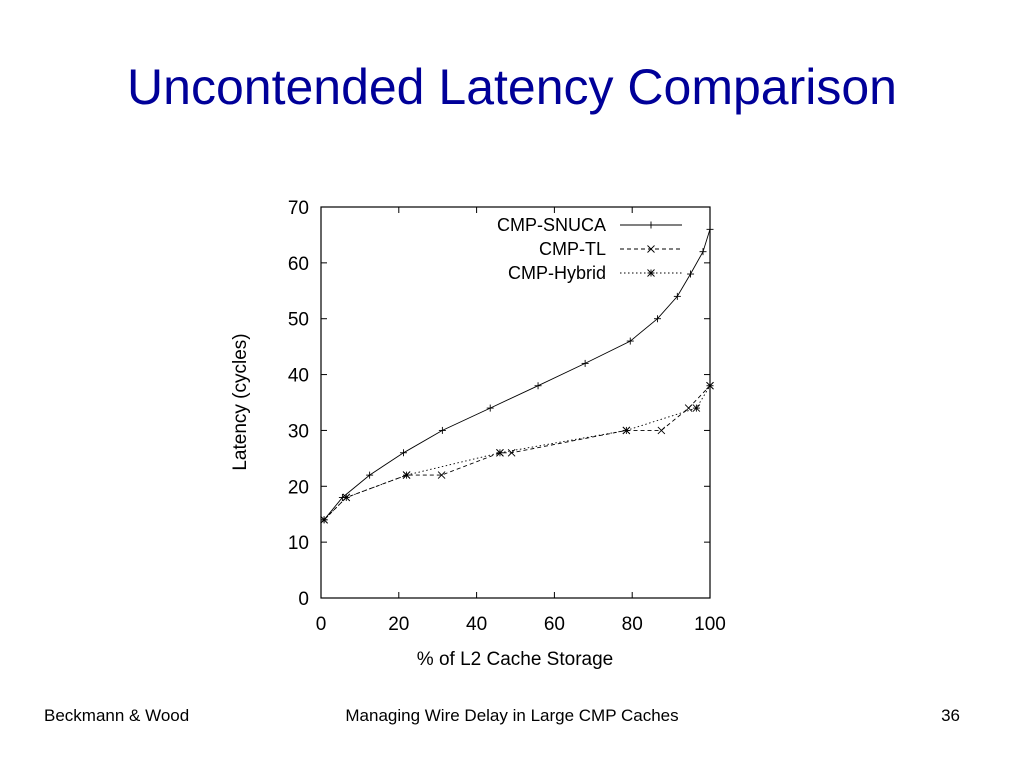 The image size is (1024, 768). Describe the element at coordinates (298, 487) in the screenshot. I see `y-tick-label: 20` at that location.